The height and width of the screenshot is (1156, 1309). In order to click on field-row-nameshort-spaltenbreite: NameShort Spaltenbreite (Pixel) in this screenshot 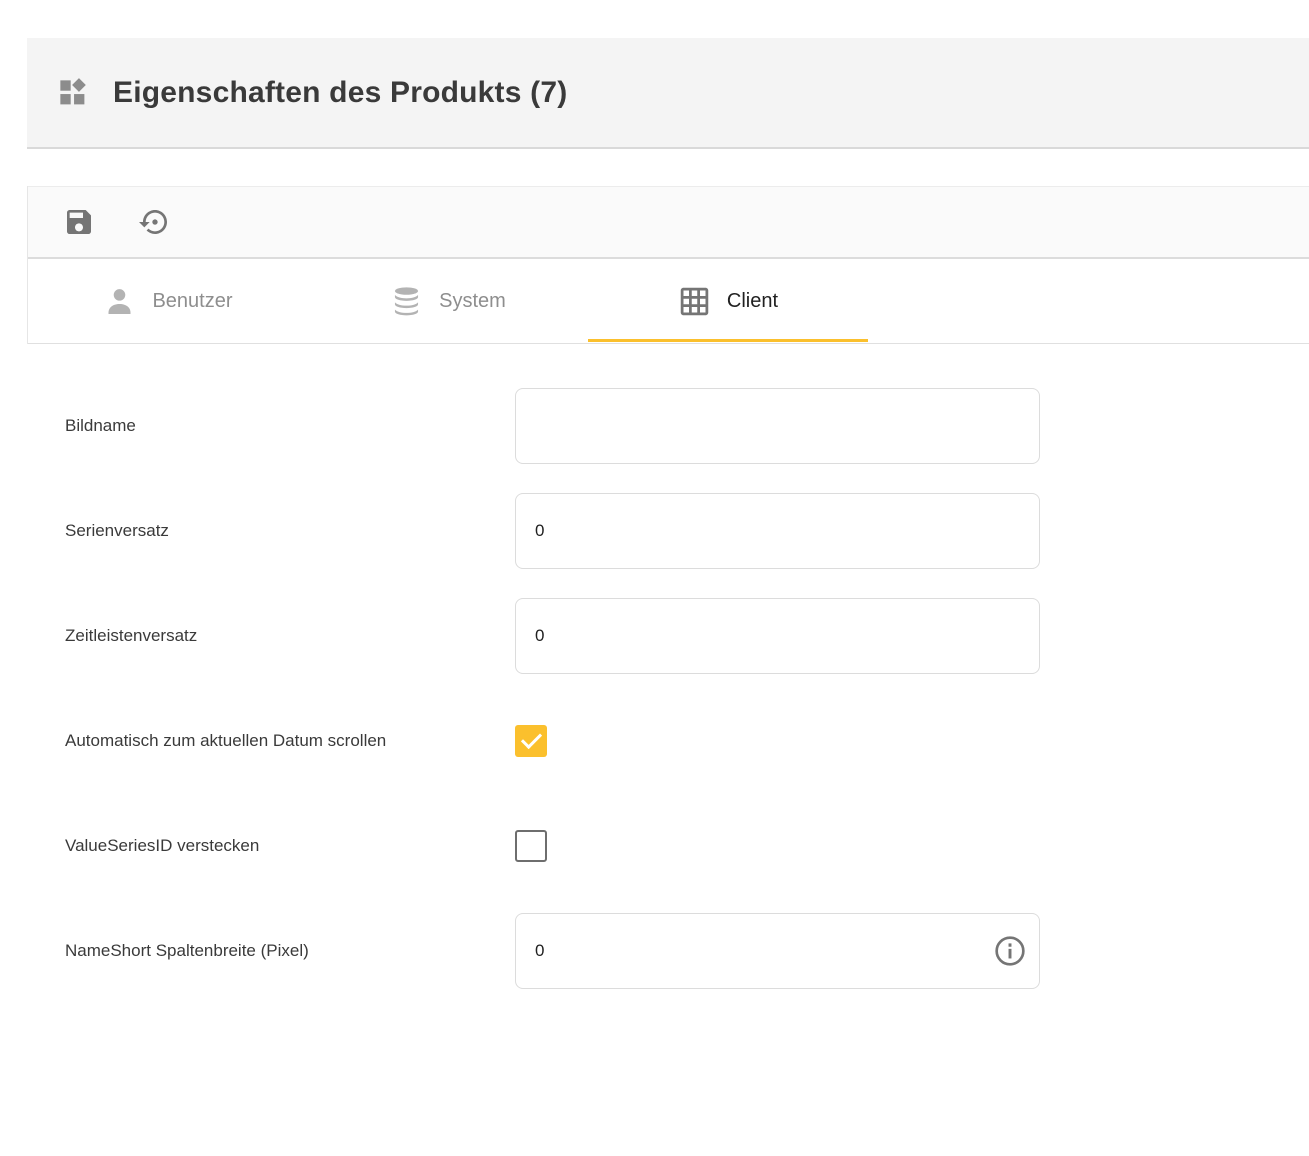, I will do `click(687, 951)`.